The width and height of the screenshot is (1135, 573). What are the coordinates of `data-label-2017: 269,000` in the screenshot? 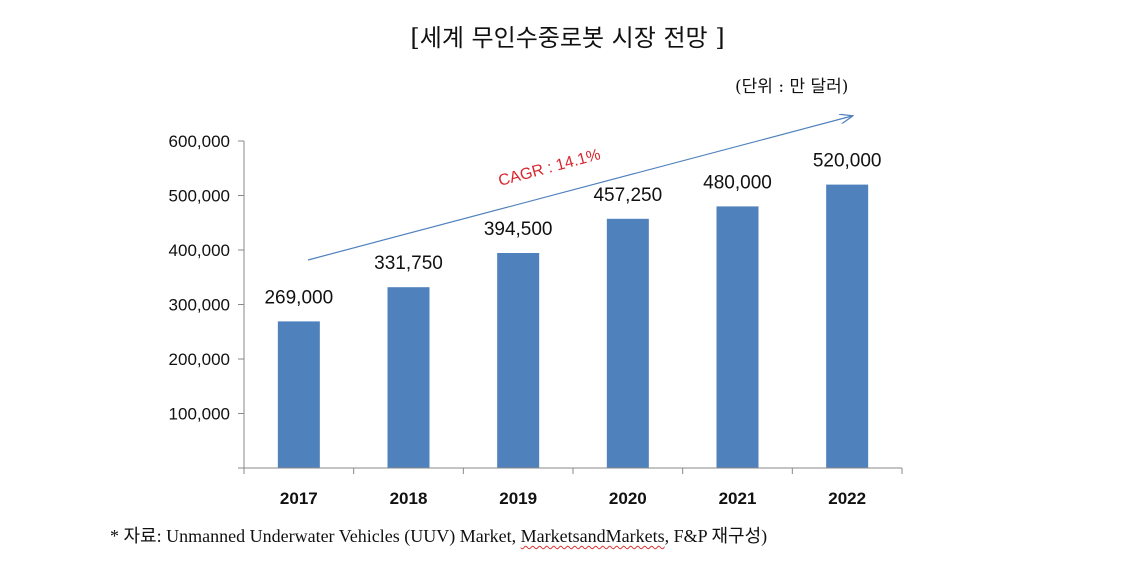 It's located at (298, 297).